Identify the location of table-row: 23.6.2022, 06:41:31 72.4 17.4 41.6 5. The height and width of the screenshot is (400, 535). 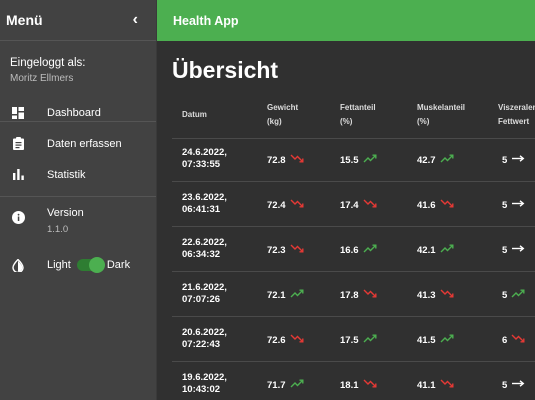
(353, 204).